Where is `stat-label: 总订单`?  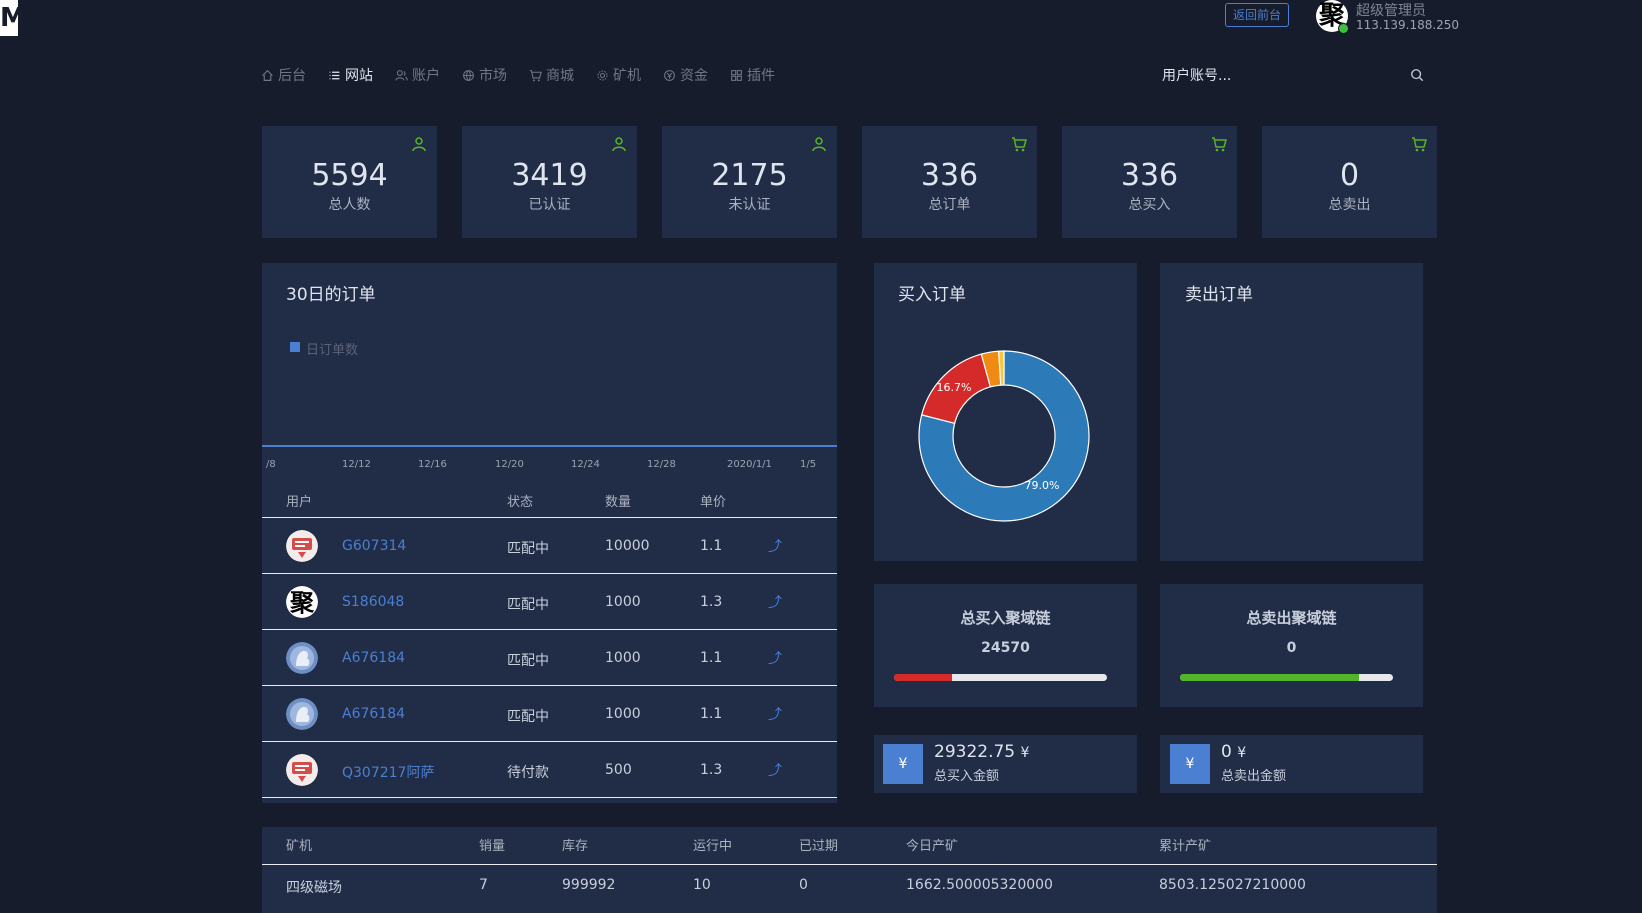 stat-label: 总订单 is located at coordinates (949, 205).